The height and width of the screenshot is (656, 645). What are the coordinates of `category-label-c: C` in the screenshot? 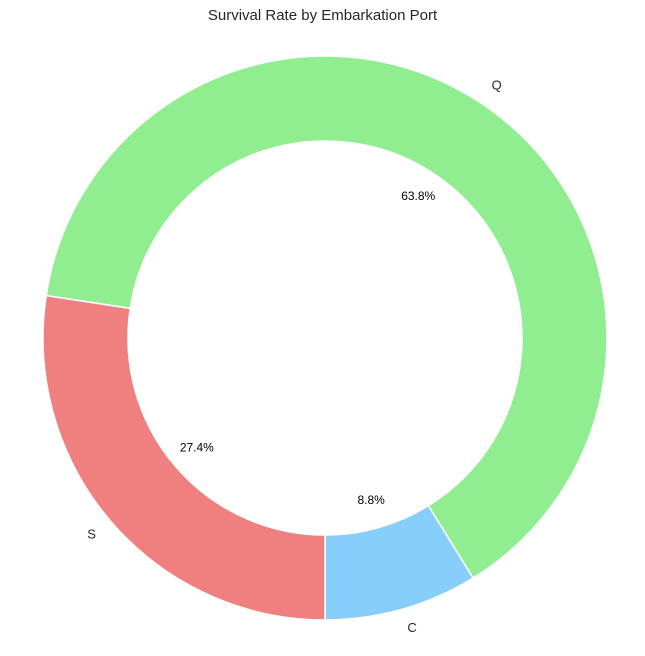 It's located at (411, 627).